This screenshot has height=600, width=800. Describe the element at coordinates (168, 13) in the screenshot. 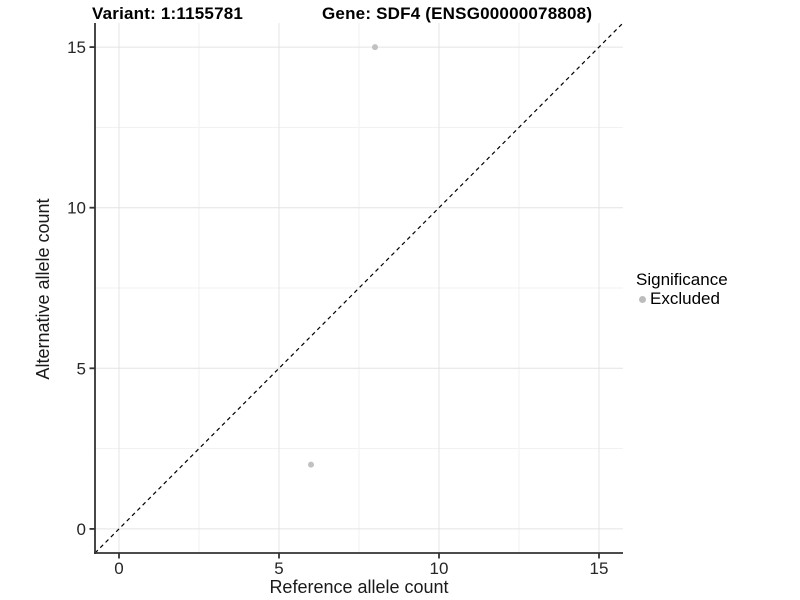

I see `variant-title: Variant: 1:1155781` at that location.